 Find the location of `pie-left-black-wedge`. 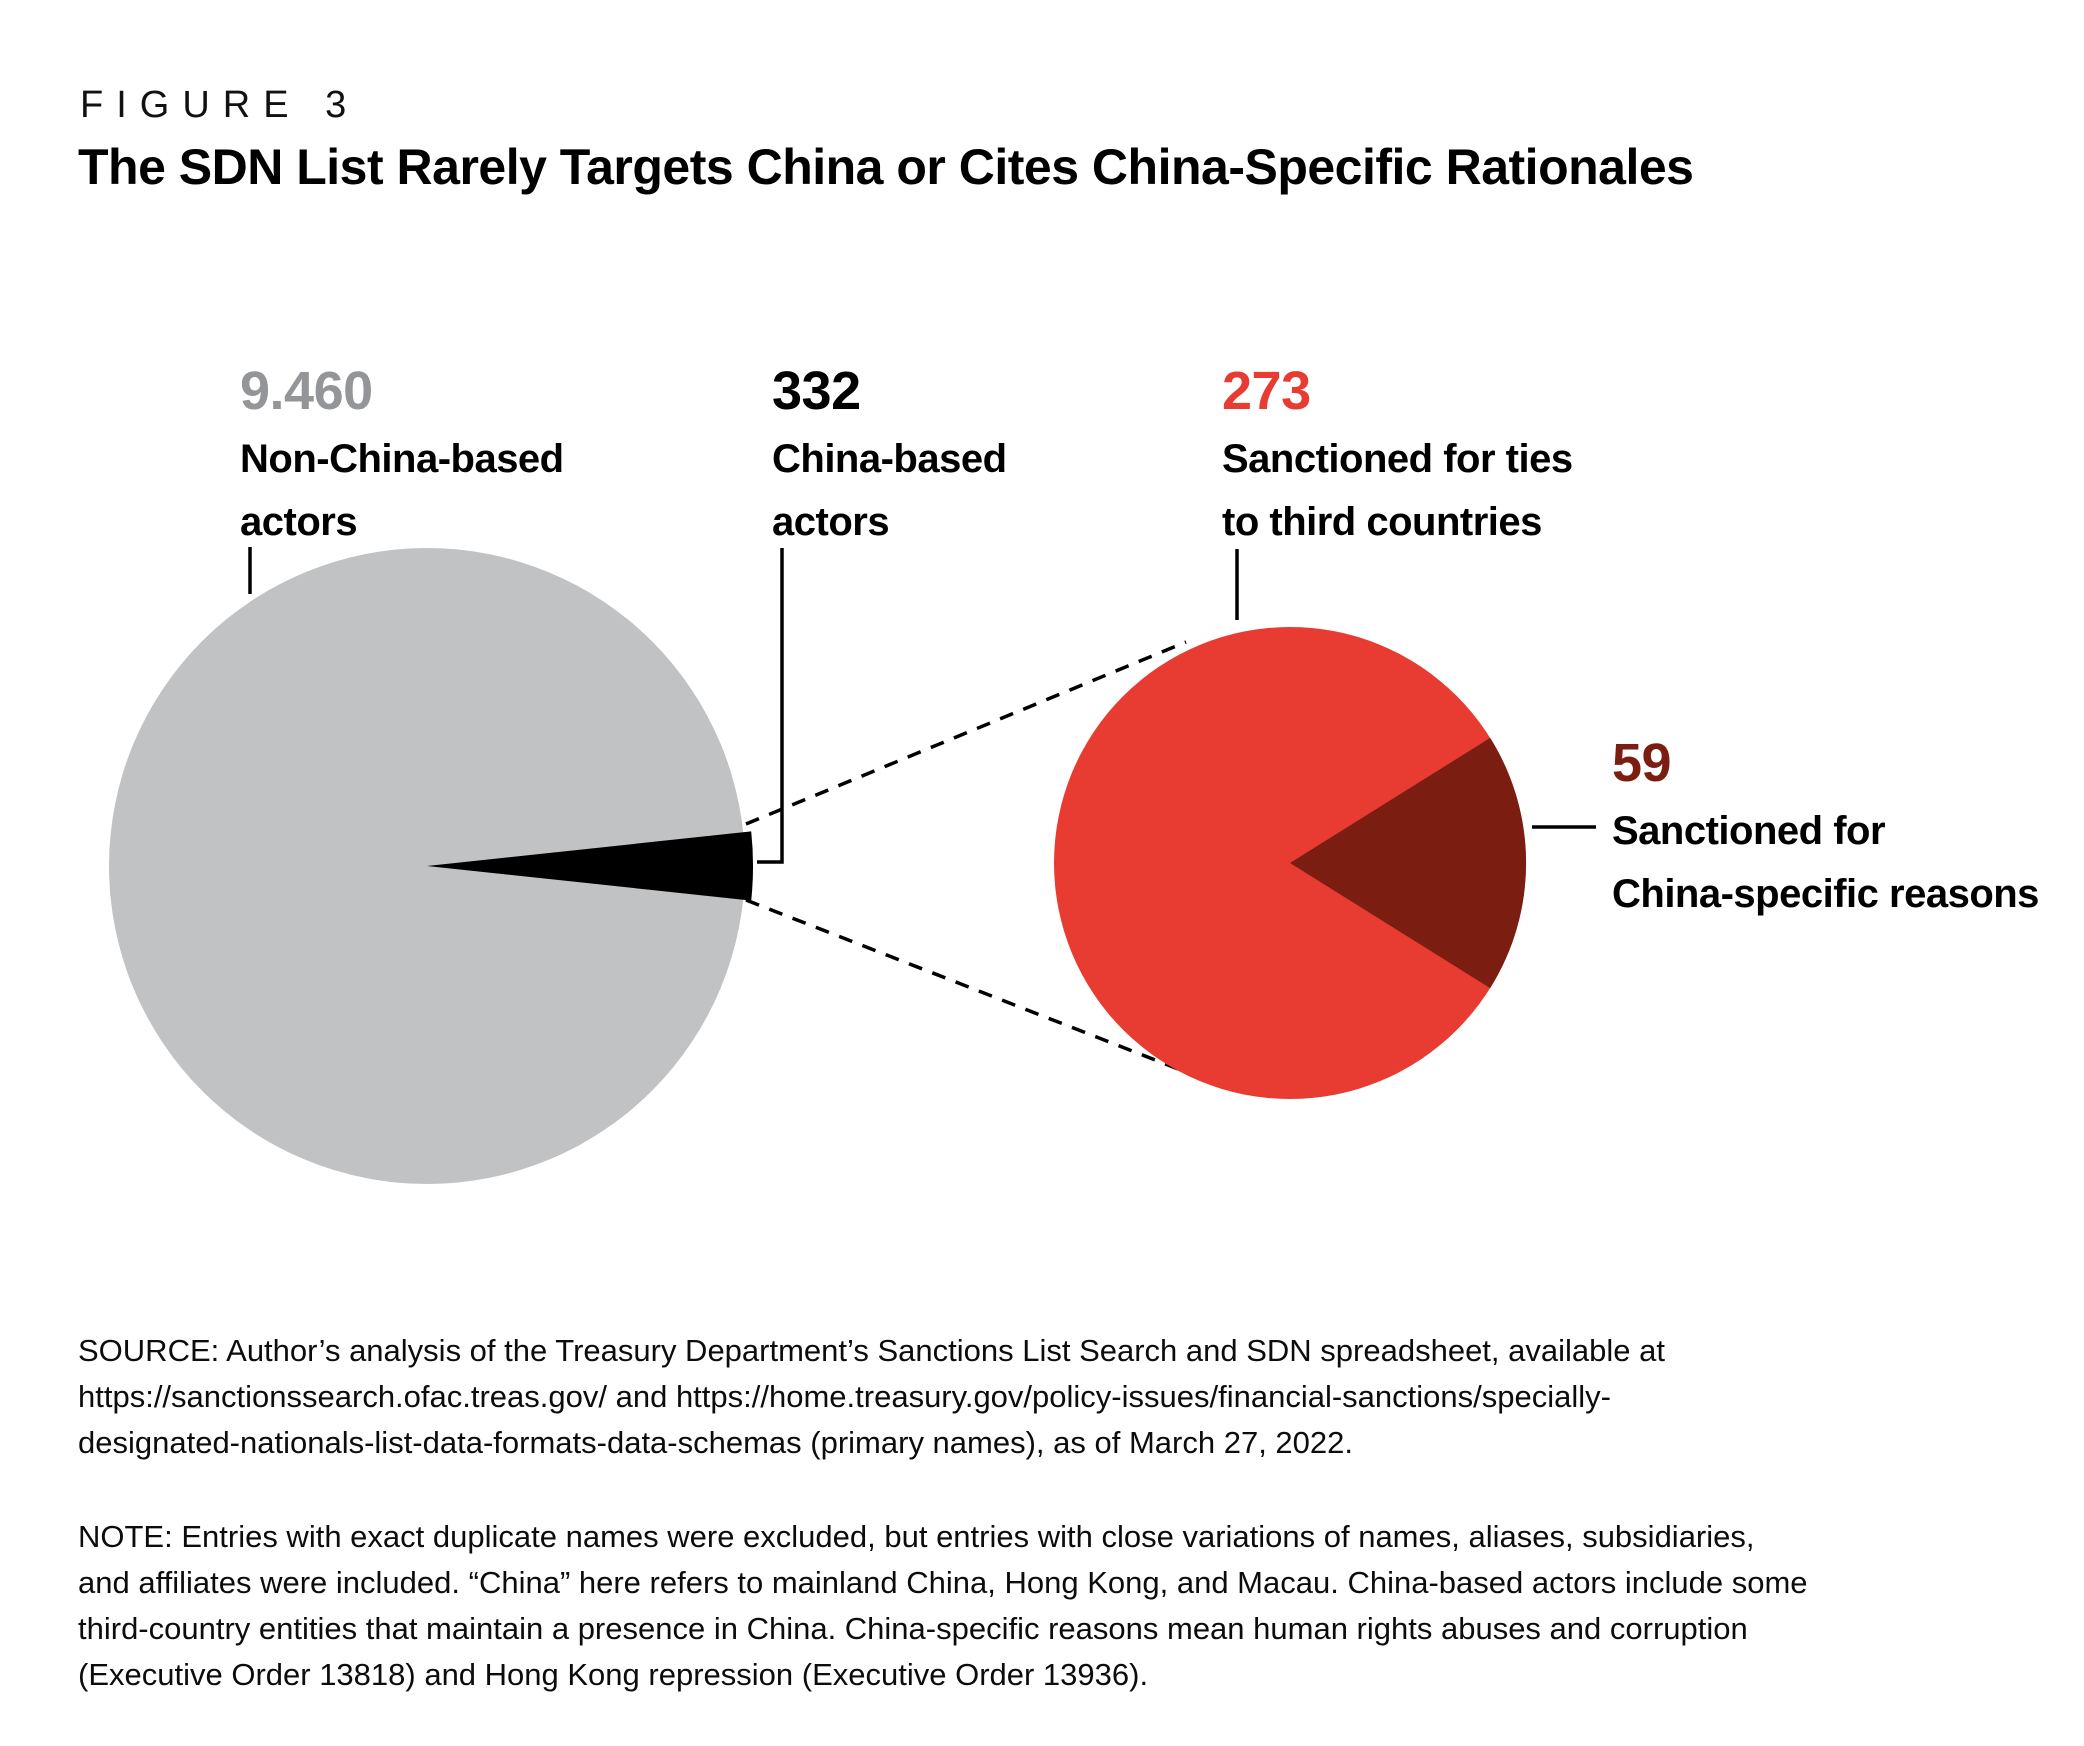

pie-left-black-wedge is located at coordinates (590, 866).